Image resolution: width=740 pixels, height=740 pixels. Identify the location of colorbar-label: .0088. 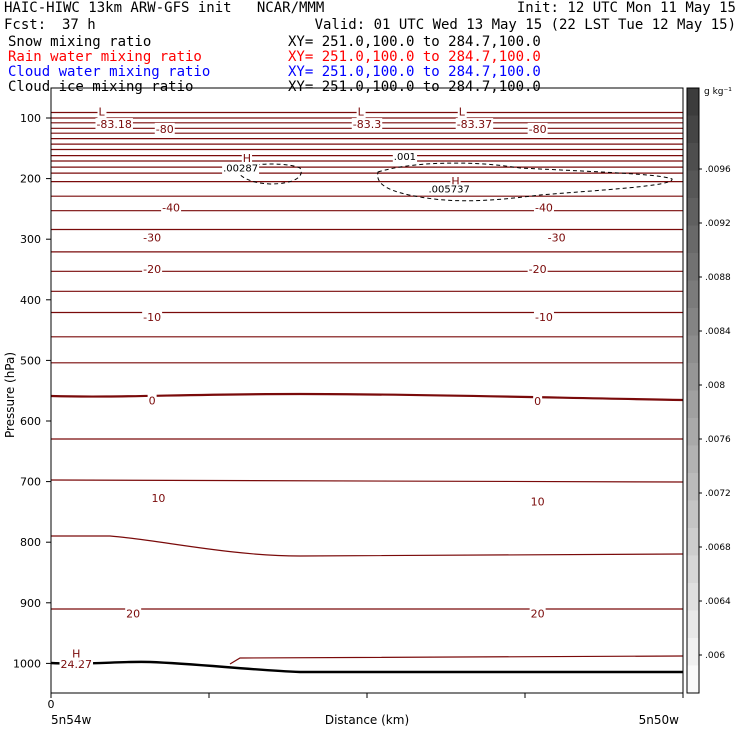
(718, 278).